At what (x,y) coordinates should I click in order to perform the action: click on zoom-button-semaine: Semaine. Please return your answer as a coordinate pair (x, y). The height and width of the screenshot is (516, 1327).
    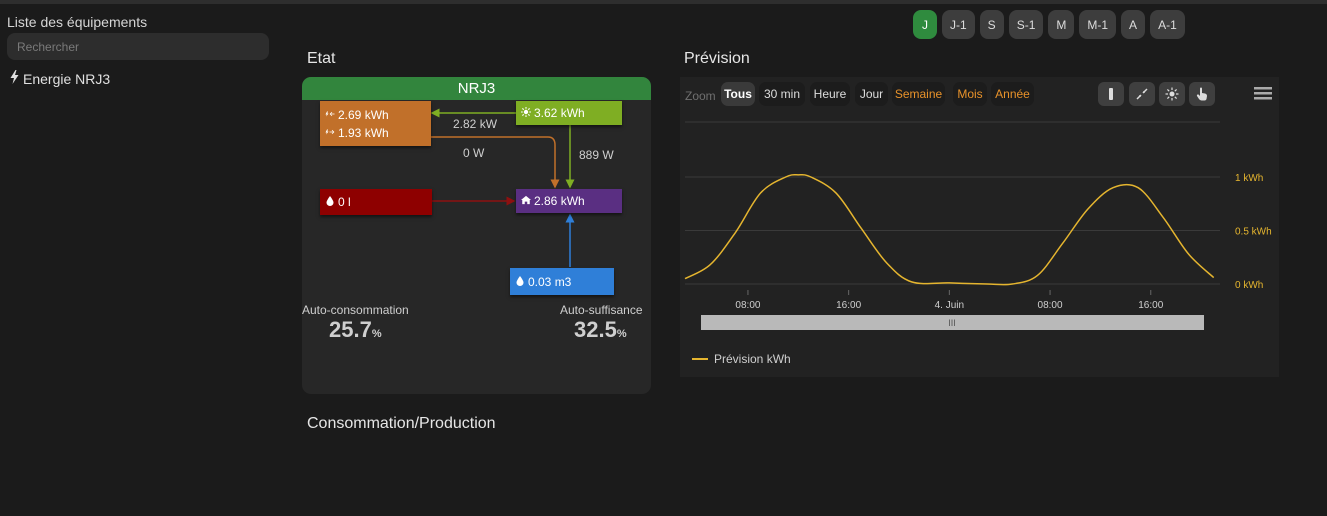
    Looking at the image, I should click on (918, 94).